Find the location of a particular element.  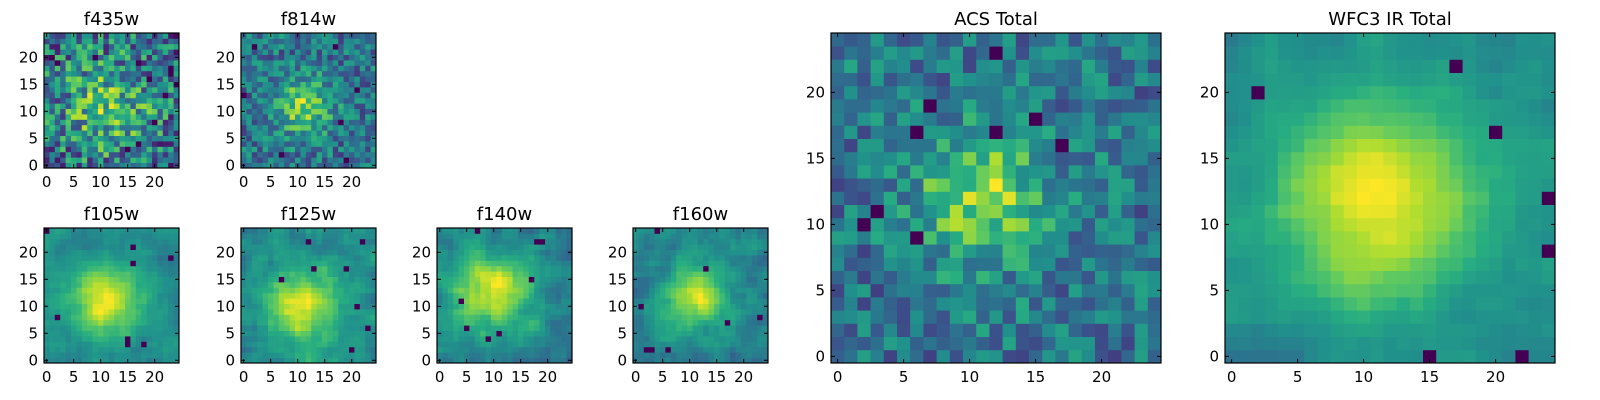

x-tick-label: 0 is located at coordinates (244, 182).